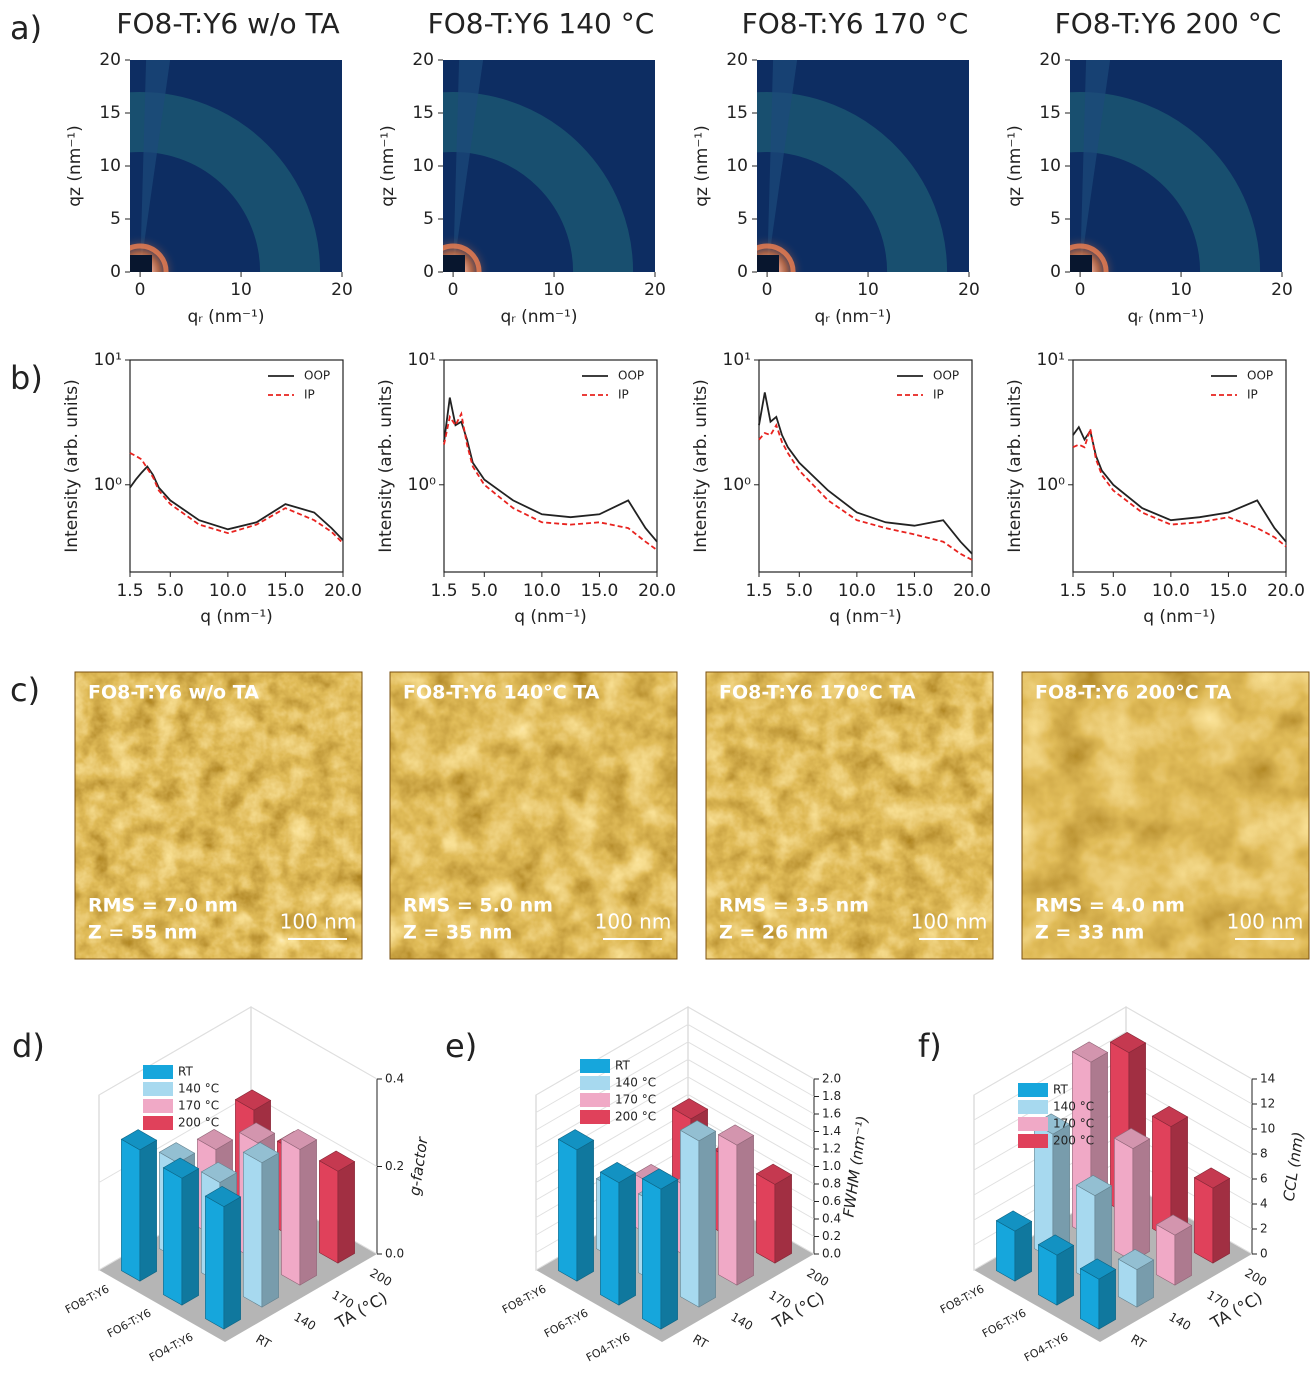 This screenshot has width=1312, height=1373. What do you see at coordinates (831, 1096) in the screenshot?
I see `z-tick-label: 1.8` at bounding box center [831, 1096].